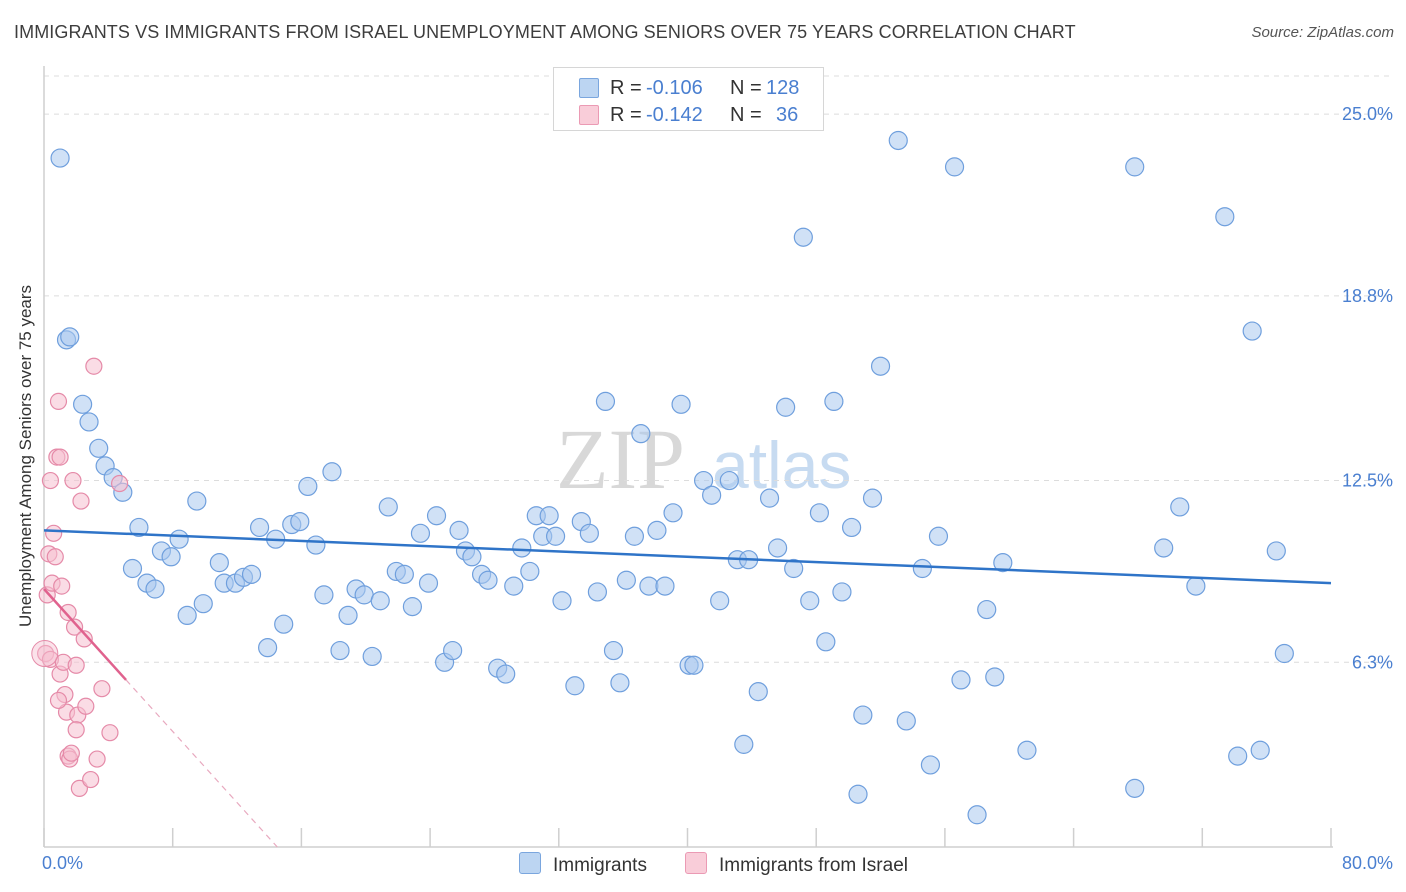 The height and width of the screenshot is (892, 1406). I want to click on legend-row-immigrants: R = -0.106 N = 128, so click(688, 87).